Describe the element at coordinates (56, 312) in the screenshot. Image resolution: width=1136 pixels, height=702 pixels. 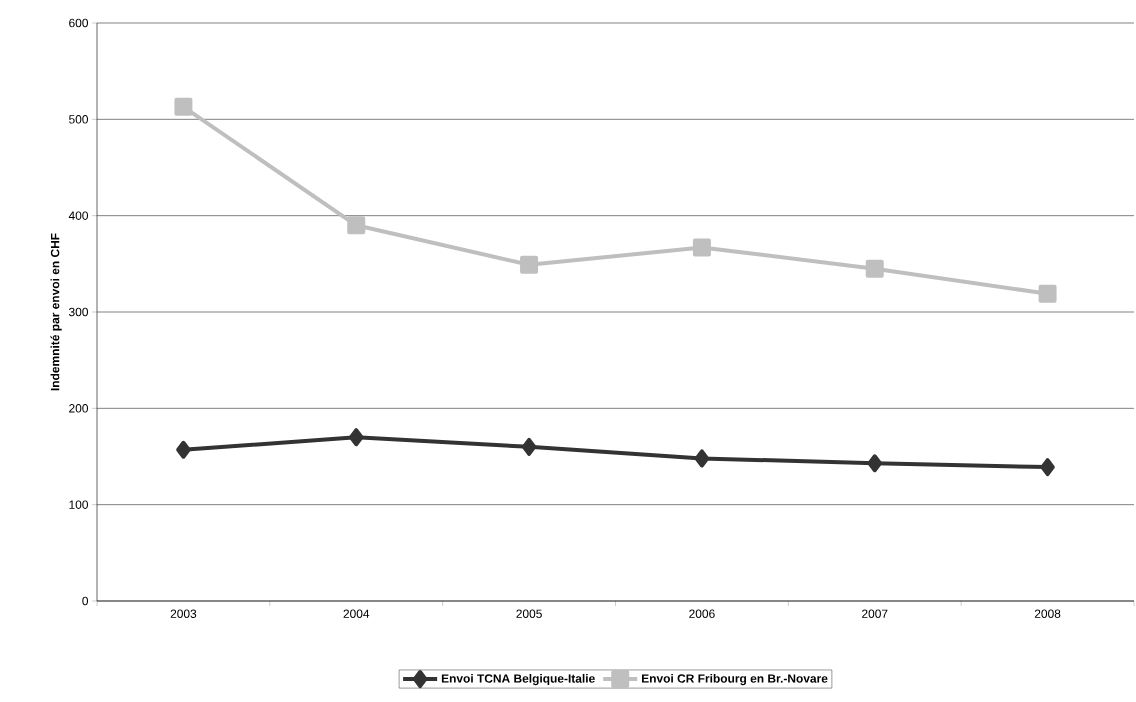
I see `y-axis-title: Indemnité par envoi en CHF` at that location.